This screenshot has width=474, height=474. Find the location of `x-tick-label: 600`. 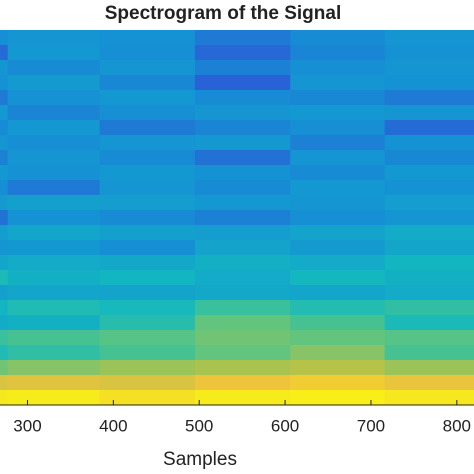

x-tick-label: 600 is located at coordinates (285, 425).